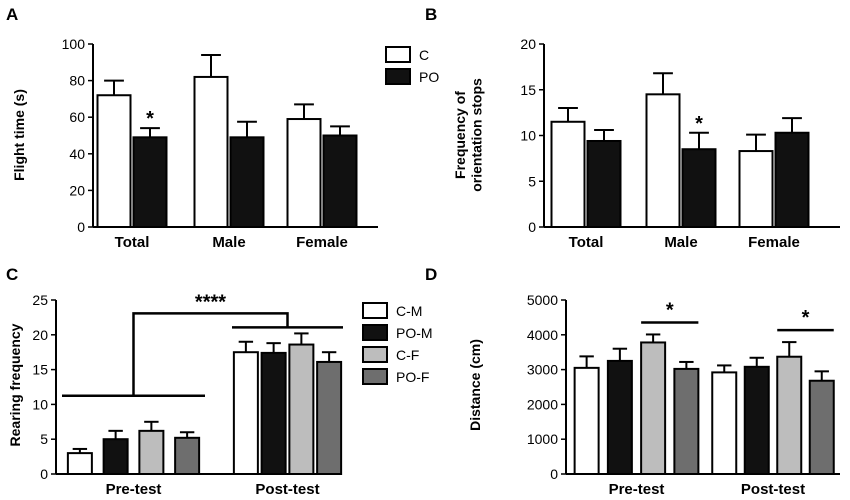 The height and width of the screenshot is (500, 850). What do you see at coordinates (476, 135) in the screenshot?
I see `y-axis-label-line: orientation stops` at bounding box center [476, 135].